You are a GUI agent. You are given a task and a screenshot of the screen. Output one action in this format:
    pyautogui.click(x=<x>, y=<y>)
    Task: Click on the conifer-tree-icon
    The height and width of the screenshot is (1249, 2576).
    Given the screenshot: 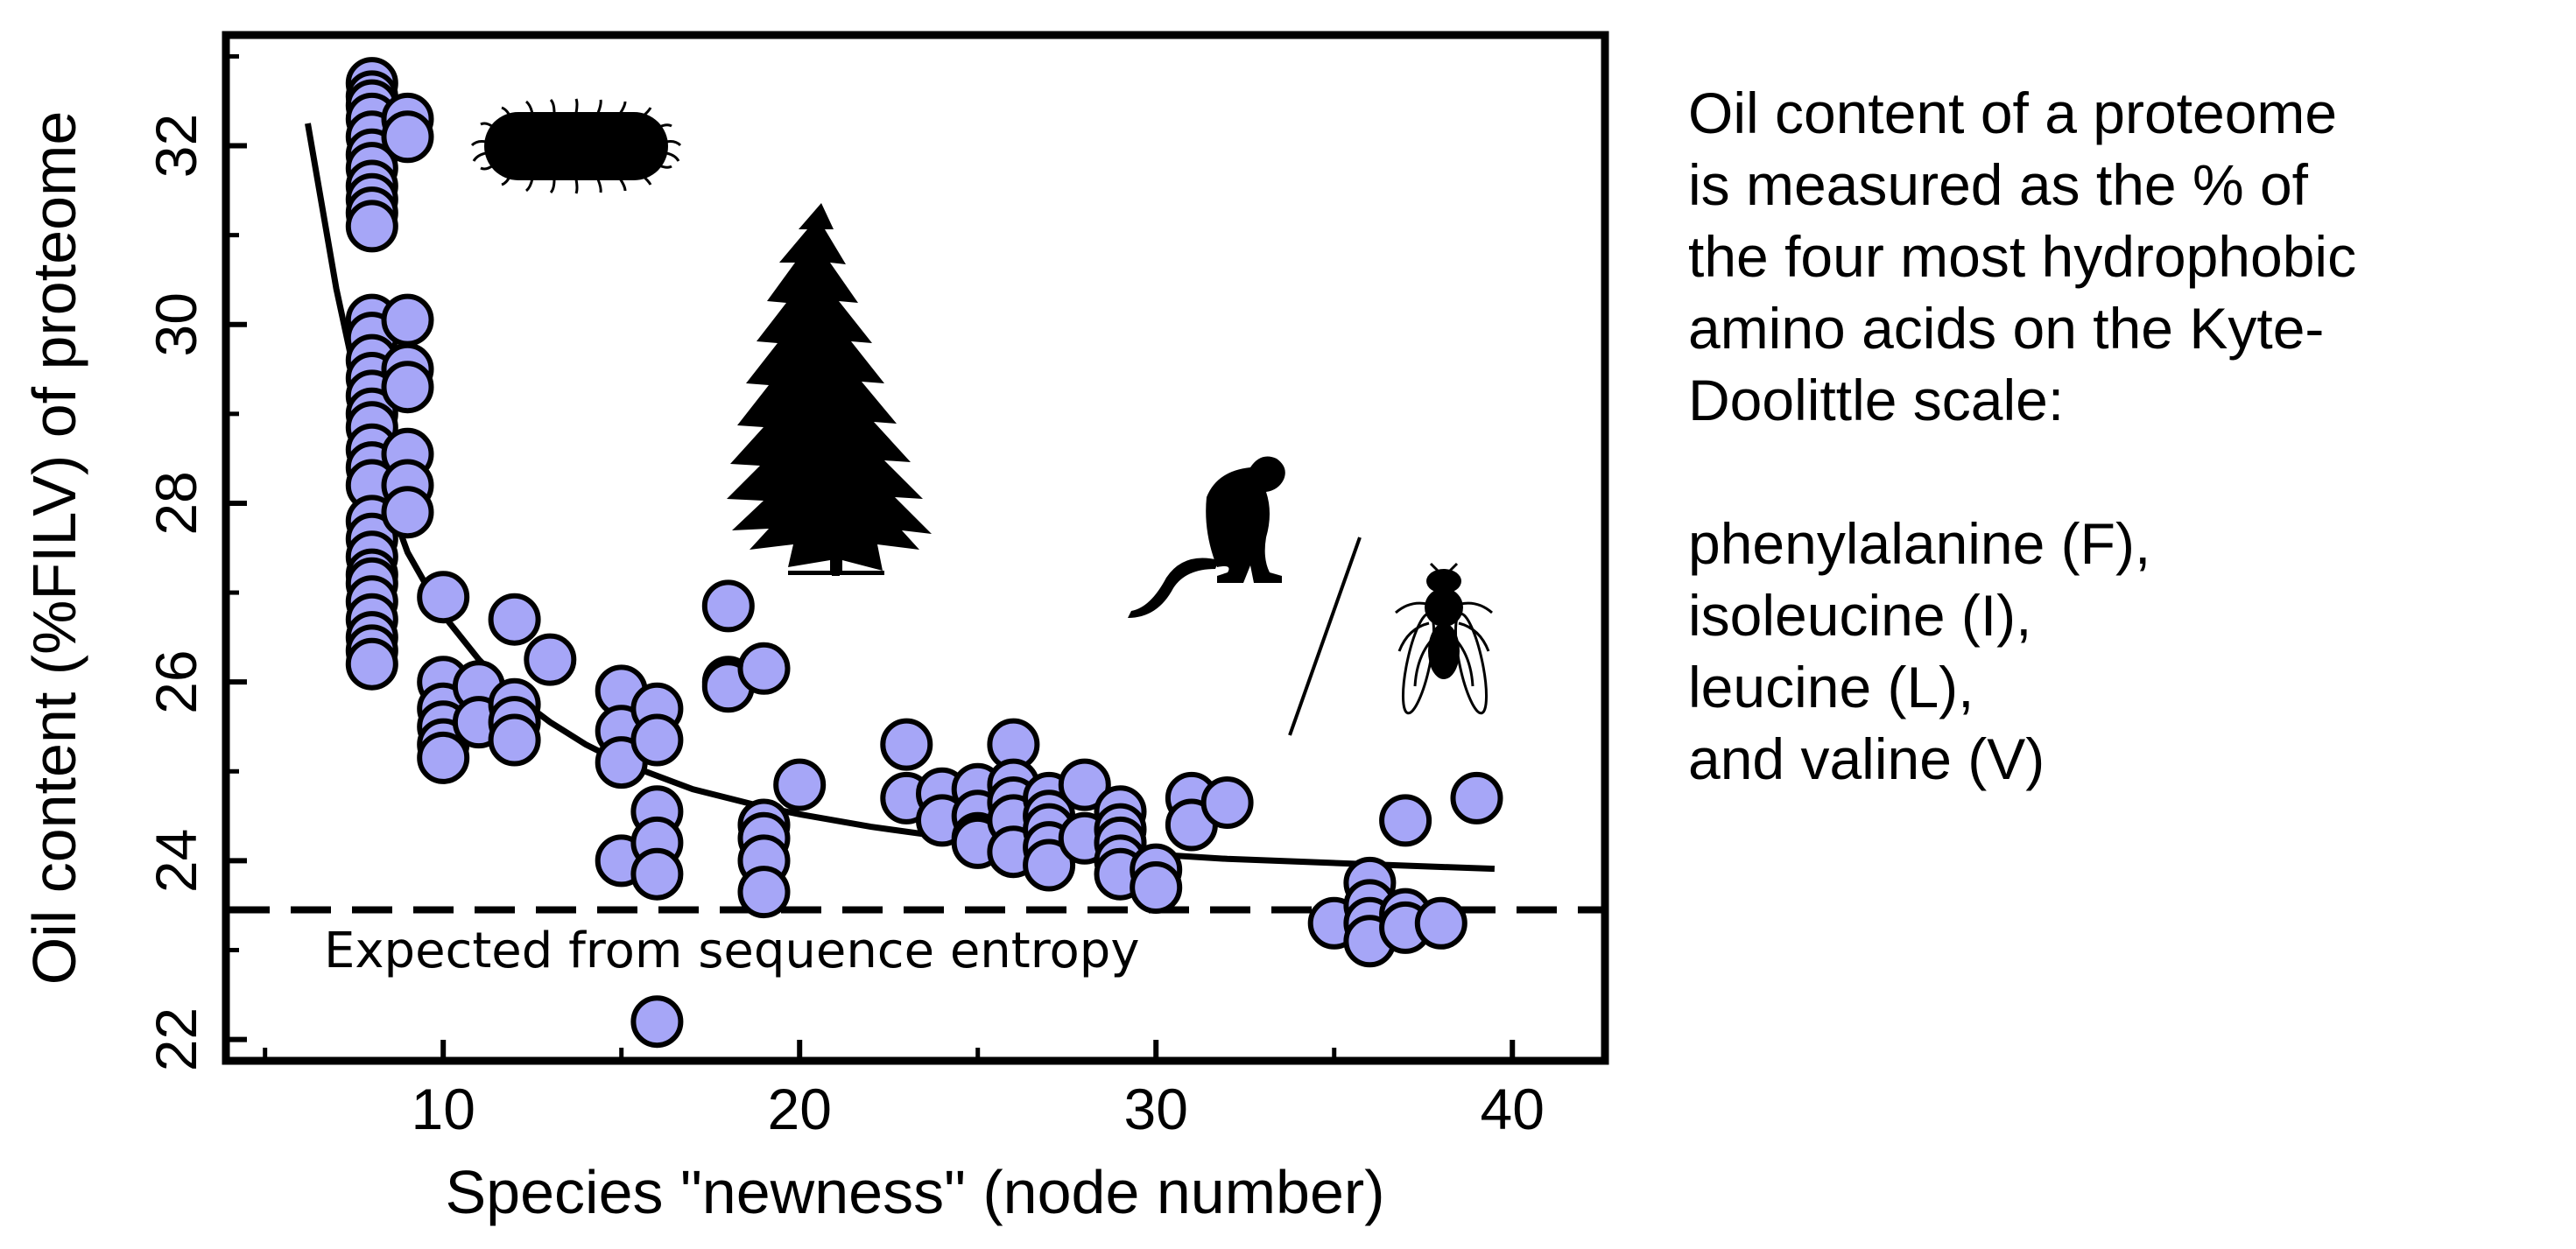 What is the action you would take?
    pyautogui.click(x=829, y=389)
    